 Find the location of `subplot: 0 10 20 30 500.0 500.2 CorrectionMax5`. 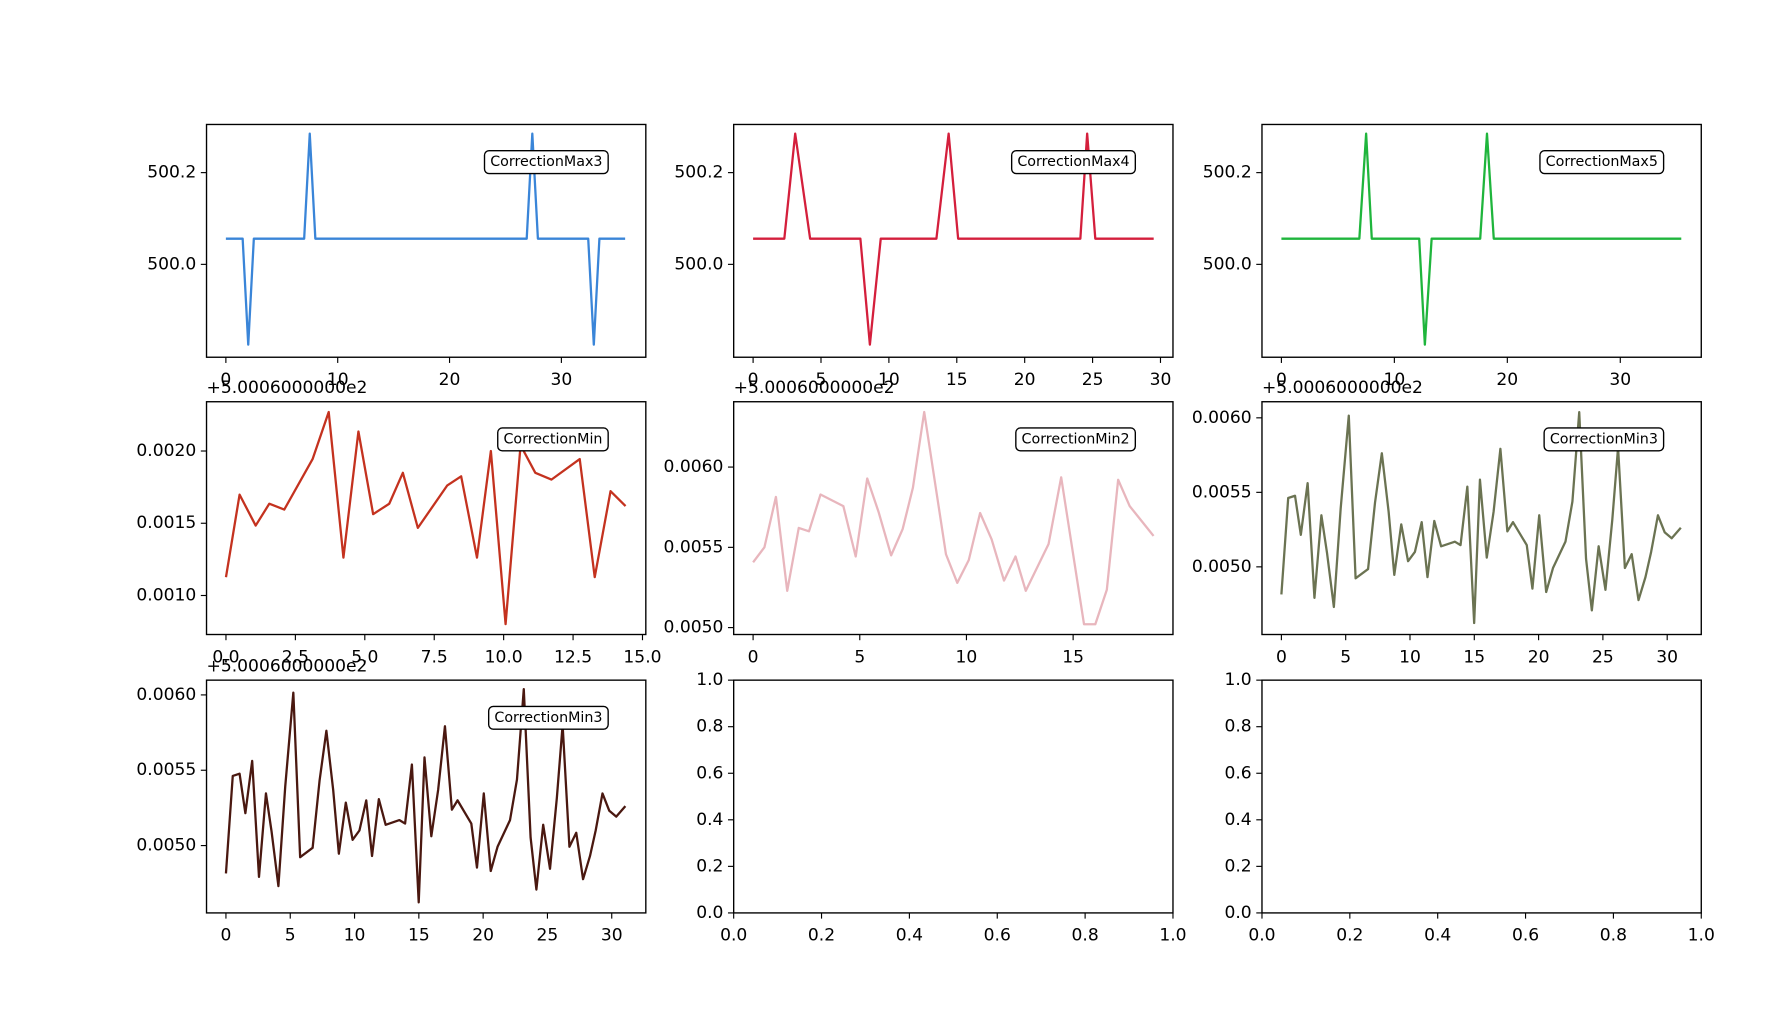

subplot: 0 10 20 30 500.0 500.2 CorrectionMax5 is located at coordinates (1452, 256).